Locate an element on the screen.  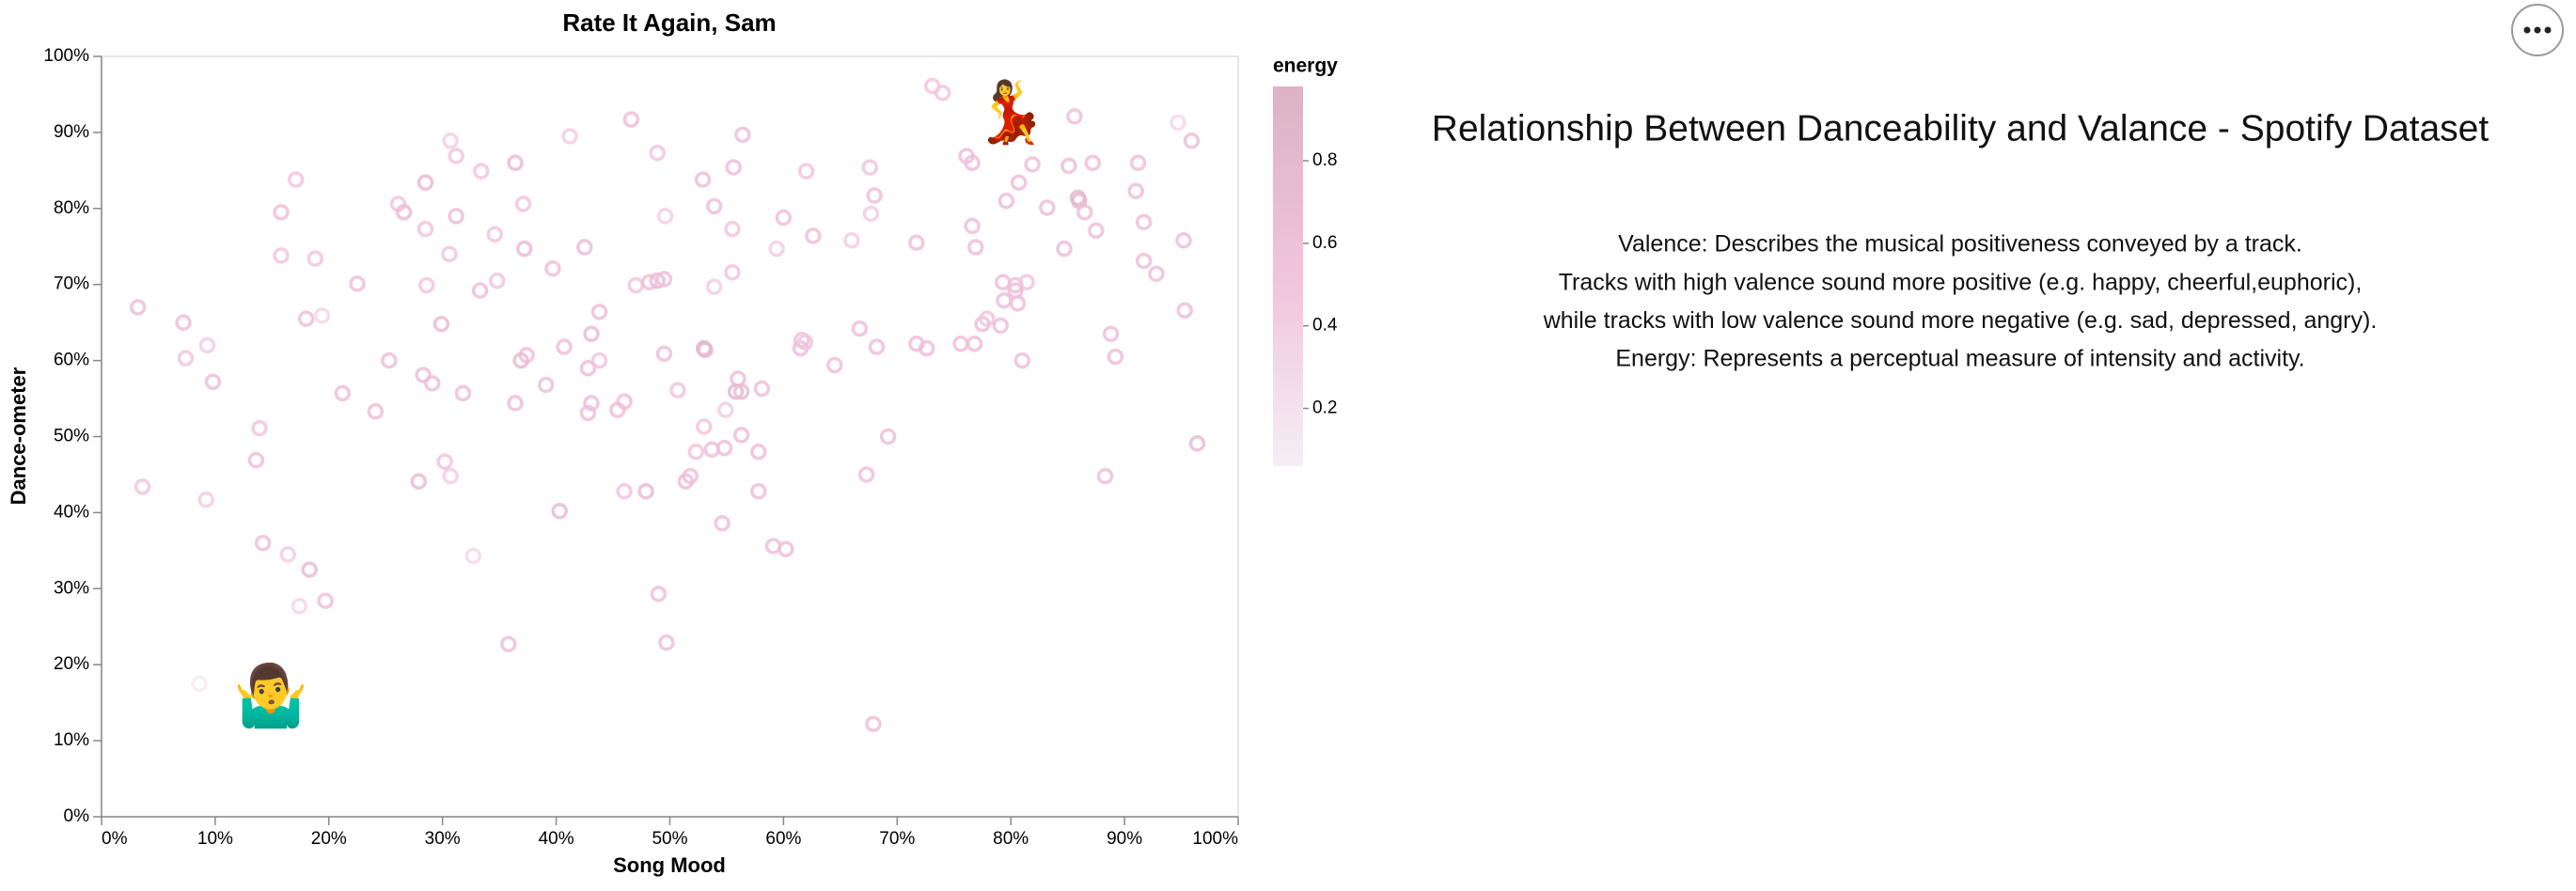
x-tick-label: 60% is located at coordinates (783, 839).